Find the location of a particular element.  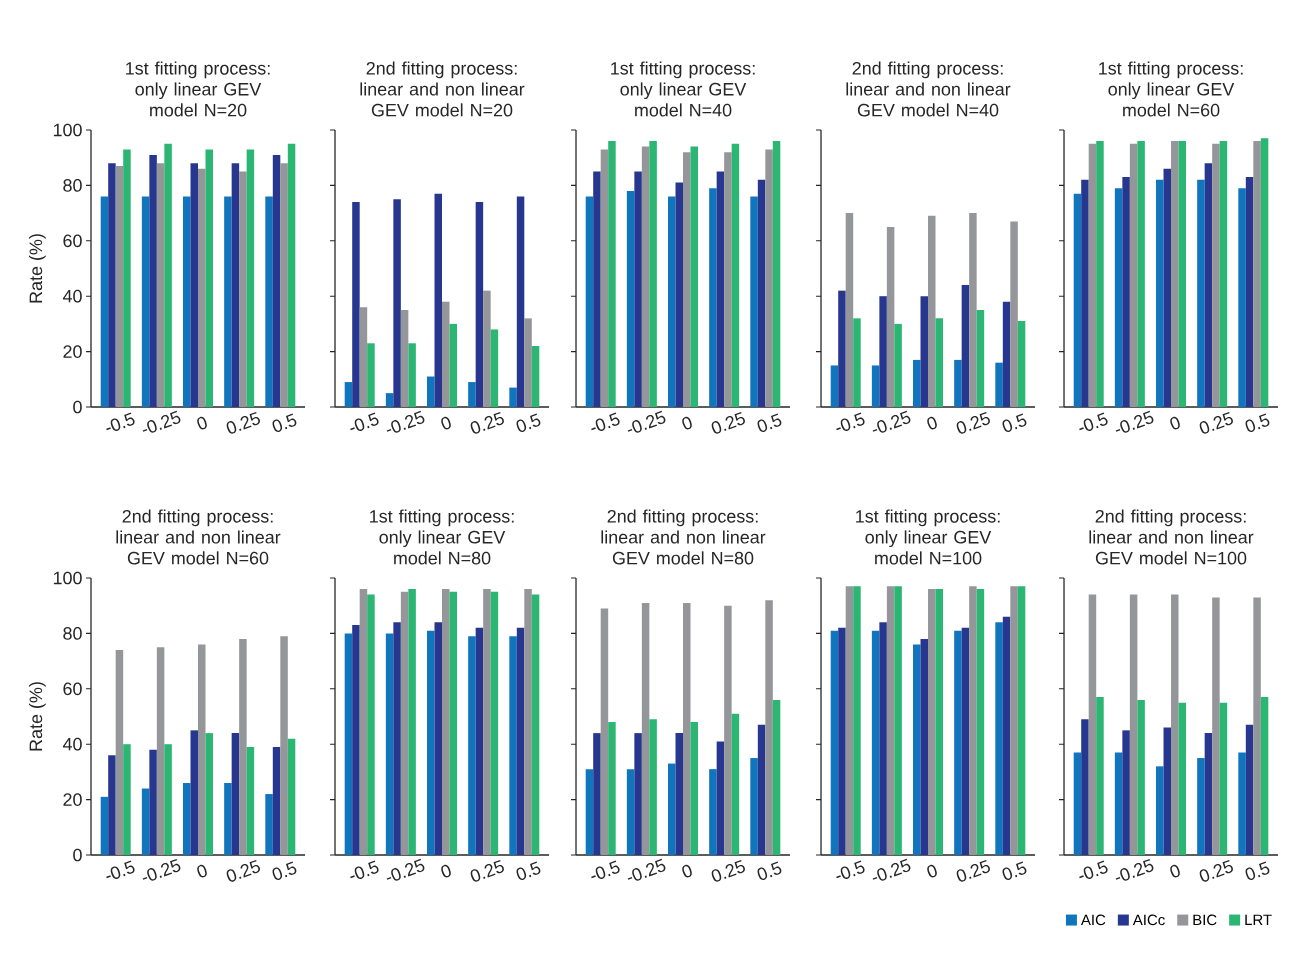

y-tick-label: 60 is located at coordinates (72, 241).